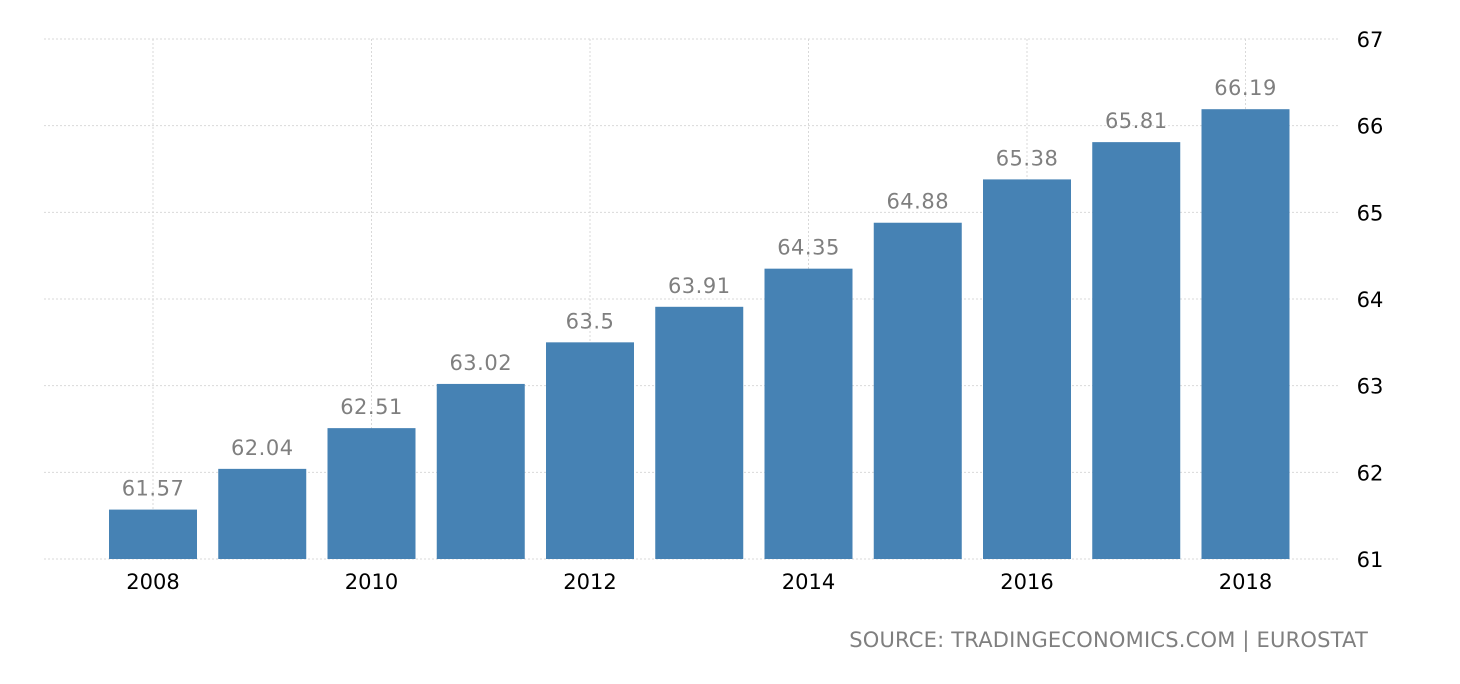 The image size is (1460, 684). What do you see at coordinates (917, 390) in the screenshot?
I see `bar-2015` at bounding box center [917, 390].